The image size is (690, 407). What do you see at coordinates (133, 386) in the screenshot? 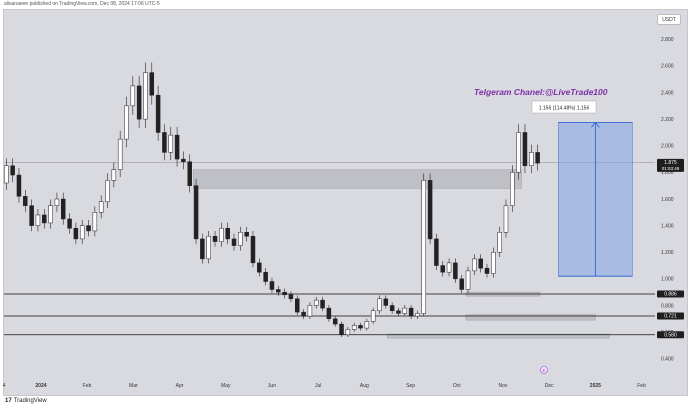
I see `x-tick-label: Mar` at bounding box center [133, 386].